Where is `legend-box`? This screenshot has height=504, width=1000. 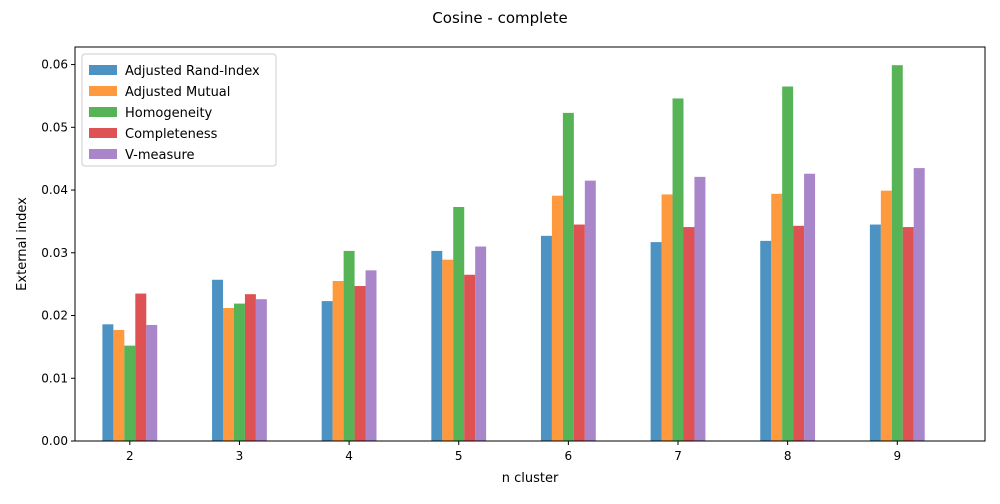
legend-box is located at coordinates (179, 110).